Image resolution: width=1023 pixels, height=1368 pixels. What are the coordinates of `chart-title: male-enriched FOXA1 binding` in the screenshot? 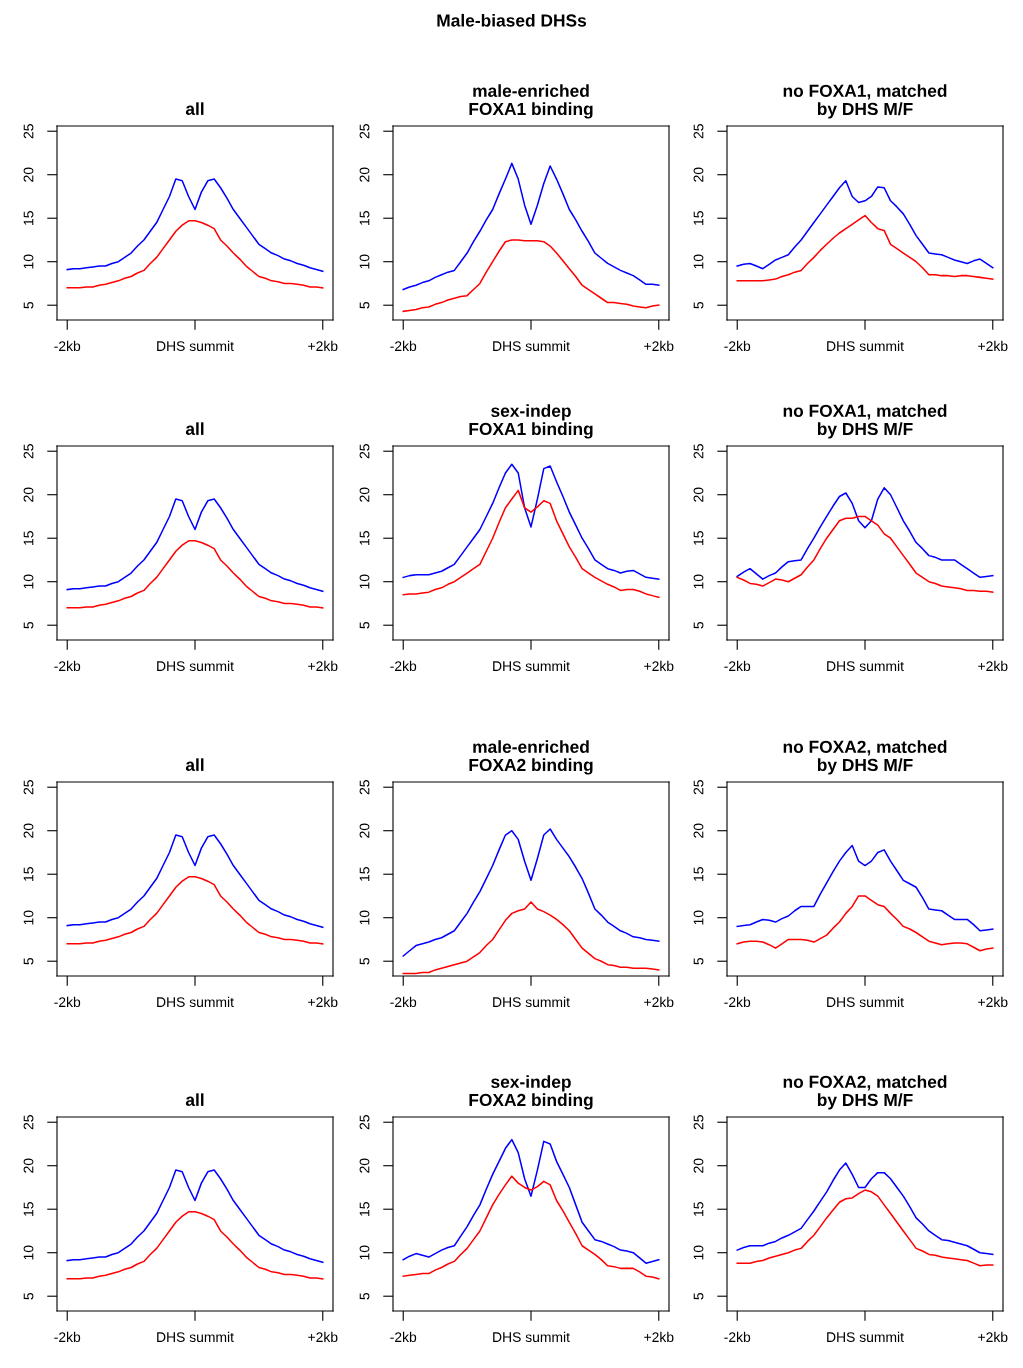 It's located at (531, 101).